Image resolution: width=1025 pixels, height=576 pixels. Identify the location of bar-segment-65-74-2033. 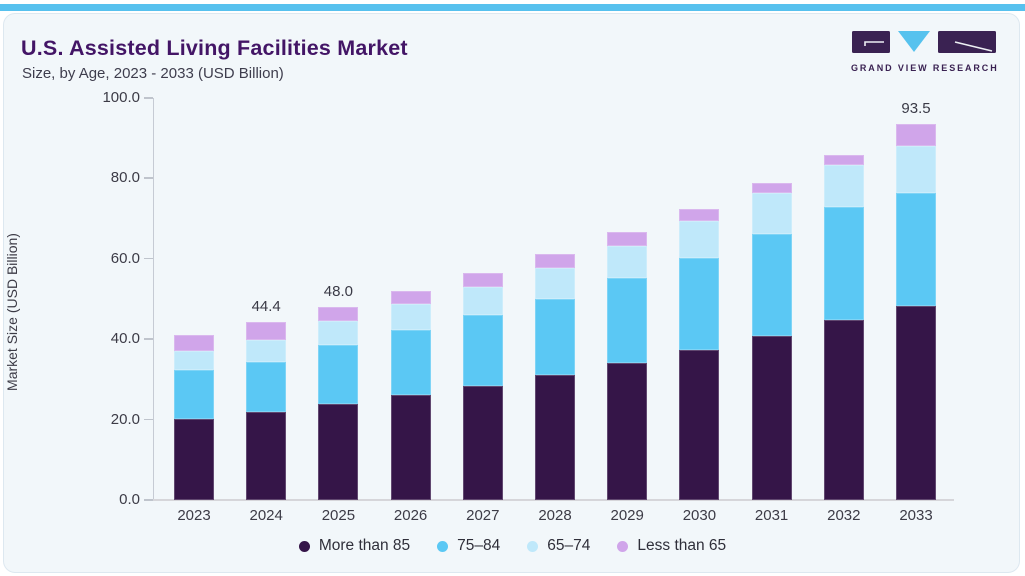
(916, 169).